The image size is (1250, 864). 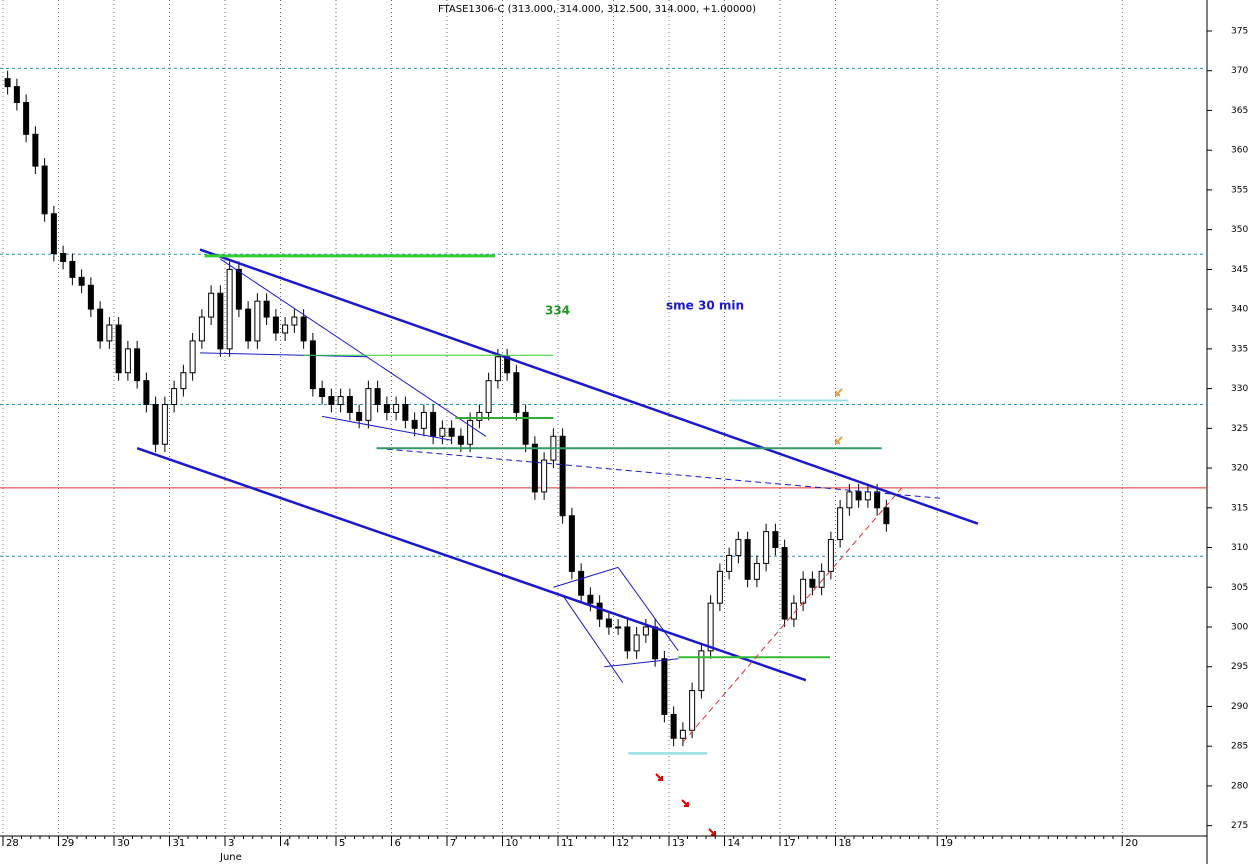 What do you see at coordinates (705, 306) in the screenshot?
I see `annotation: sme 30 min` at bounding box center [705, 306].